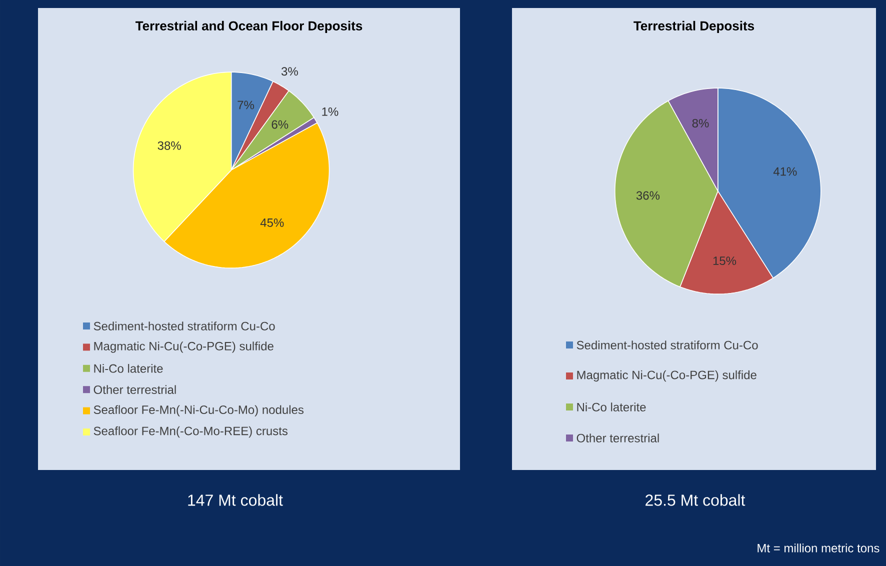  What do you see at coordinates (819, 548) in the screenshot?
I see `text: Mt = million metric tons` at bounding box center [819, 548].